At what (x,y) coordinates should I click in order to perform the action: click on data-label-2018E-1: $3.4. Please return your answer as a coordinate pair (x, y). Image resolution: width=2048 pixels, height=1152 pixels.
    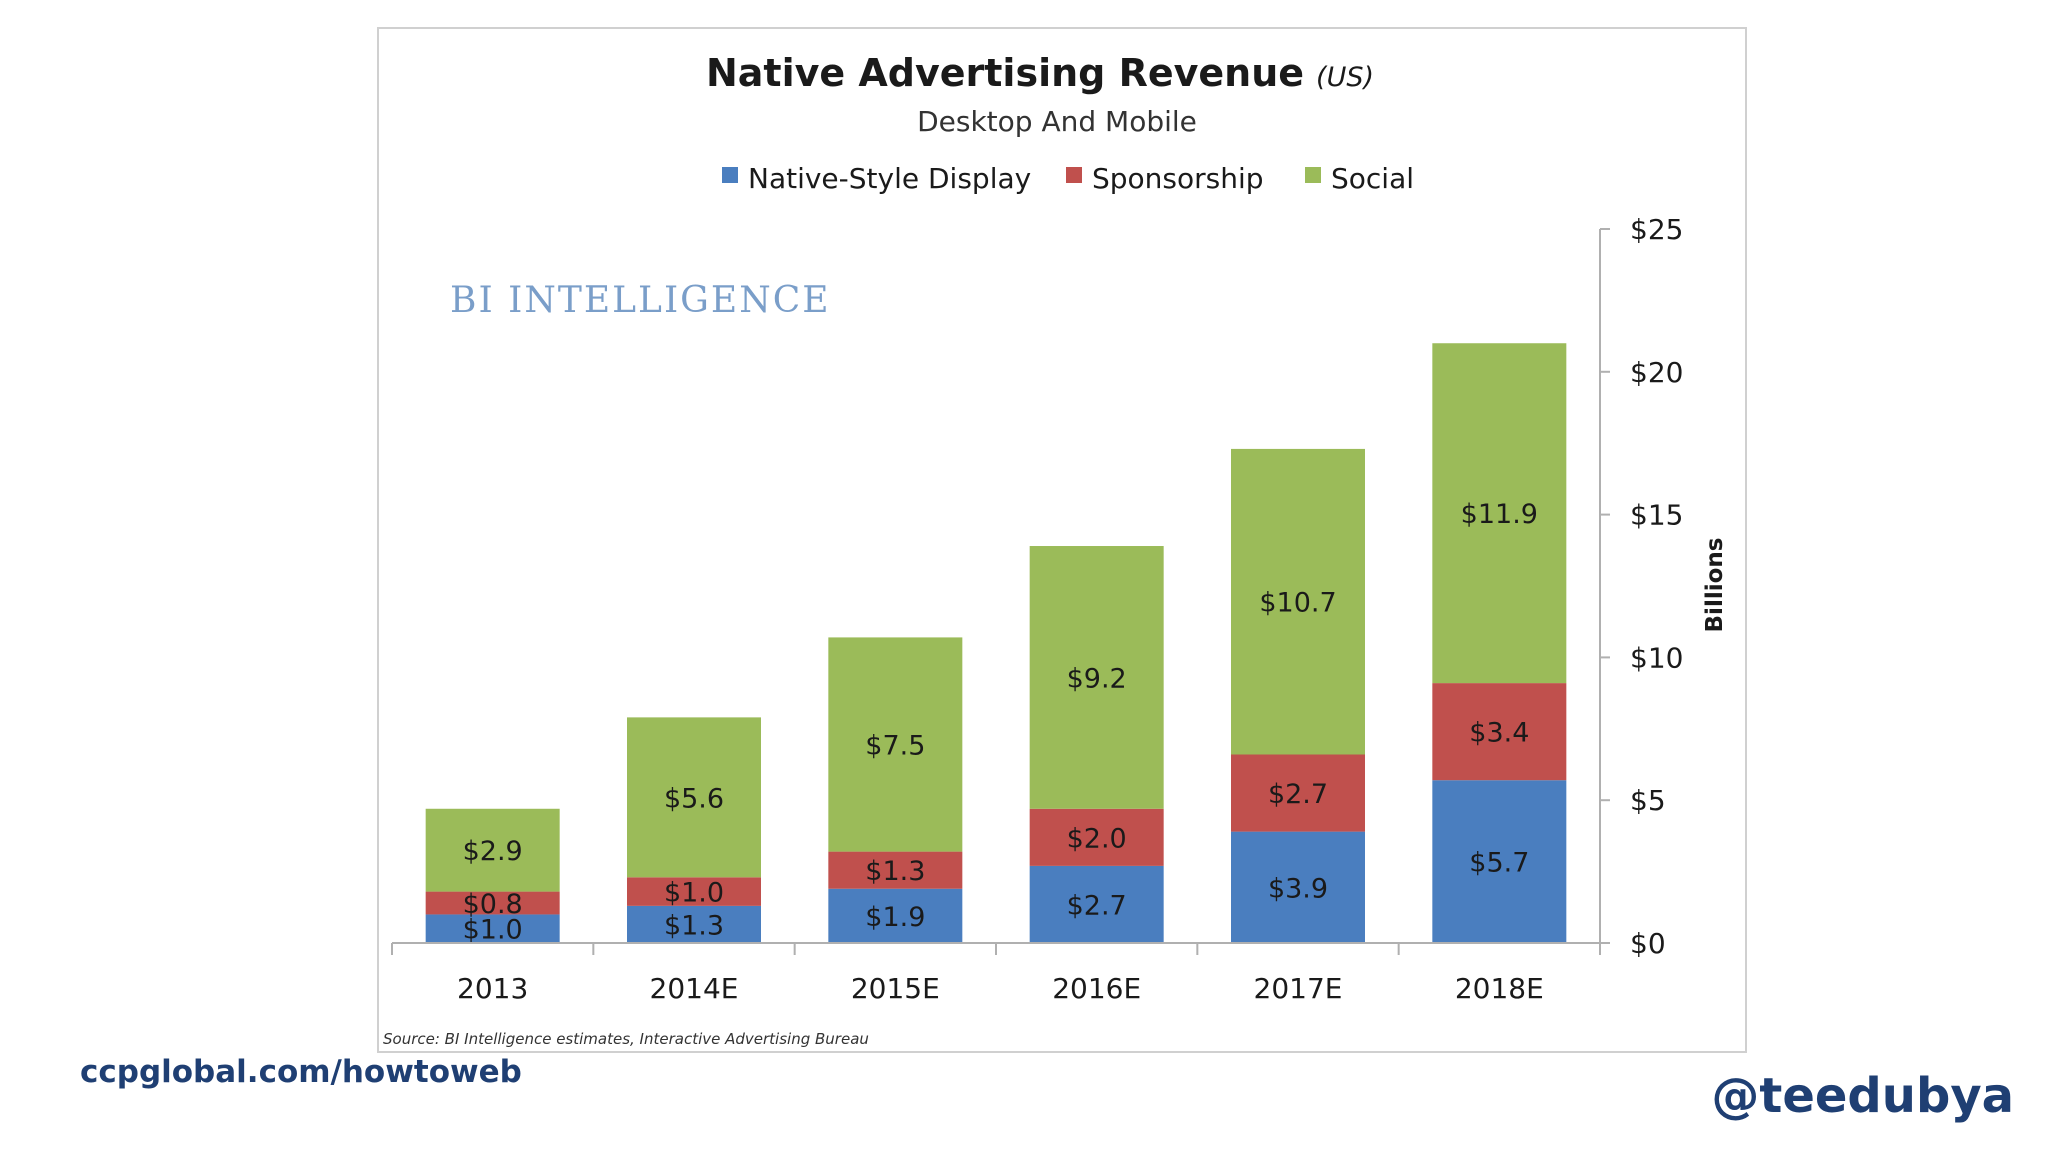
    Looking at the image, I should click on (1499, 733).